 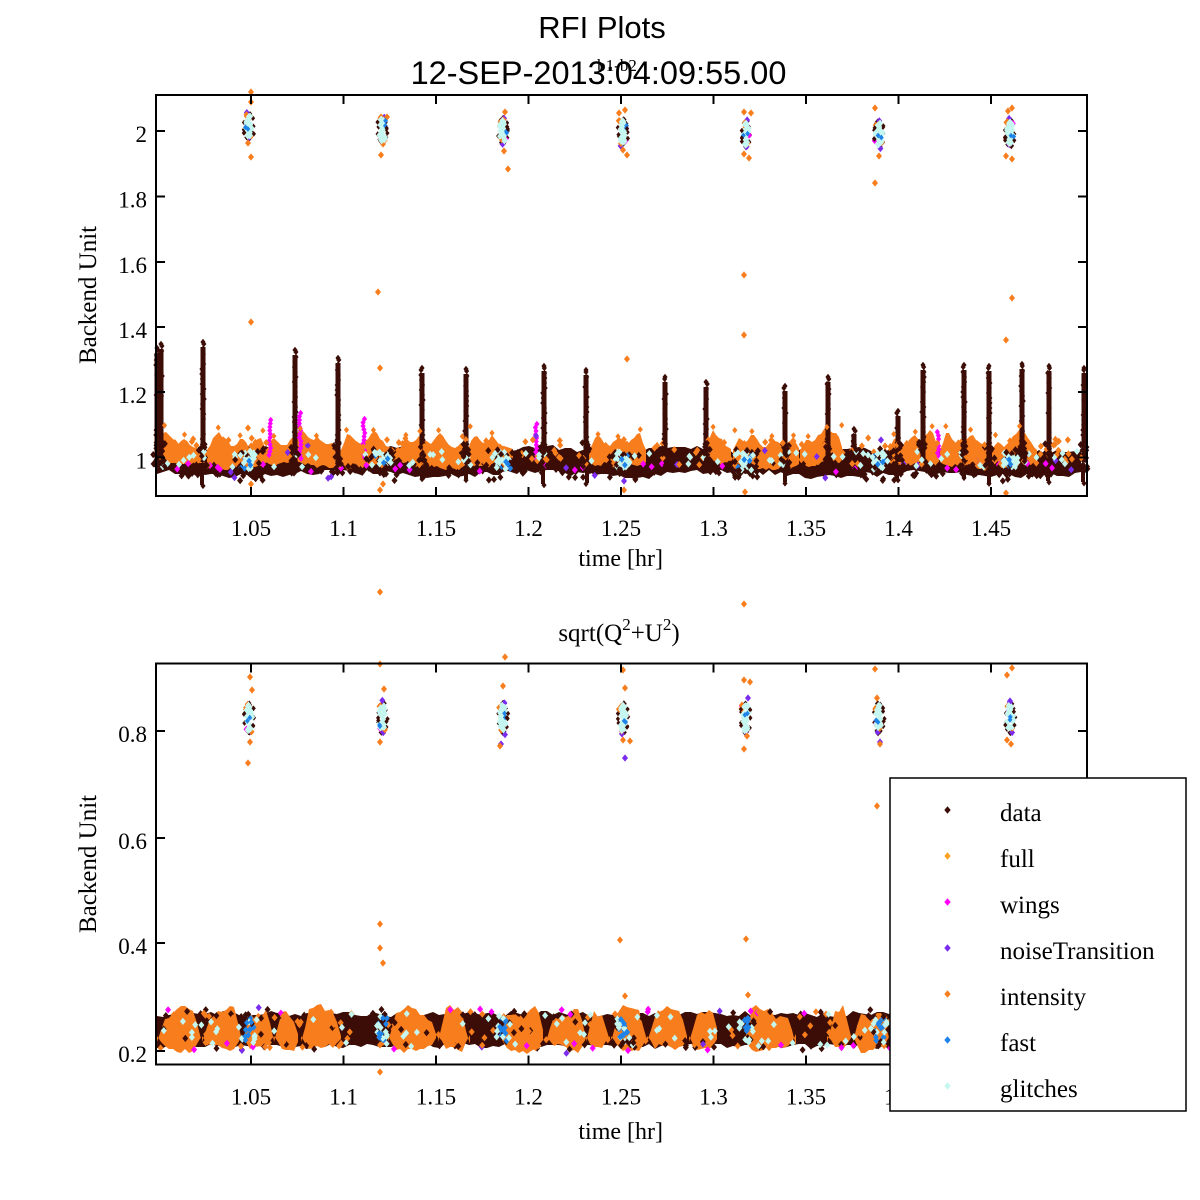 I want to click on svg-text: 0.2, so click(x=132, y=1054).